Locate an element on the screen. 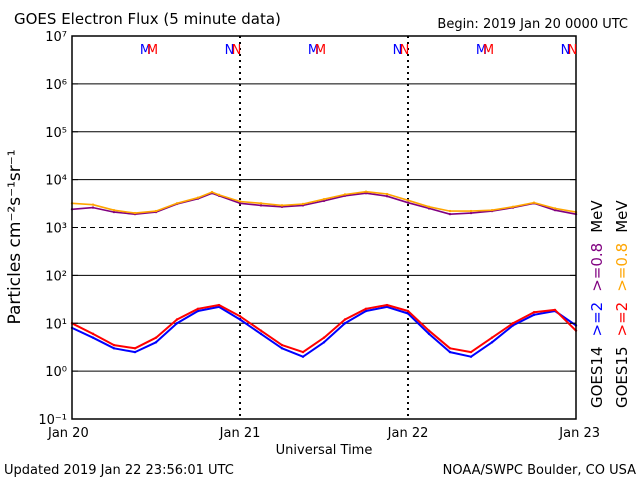 Image resolution: width=640 pixels, height=480 pixels. y-tick-label: 10⁻¹ is located at coordinates (52, 420).